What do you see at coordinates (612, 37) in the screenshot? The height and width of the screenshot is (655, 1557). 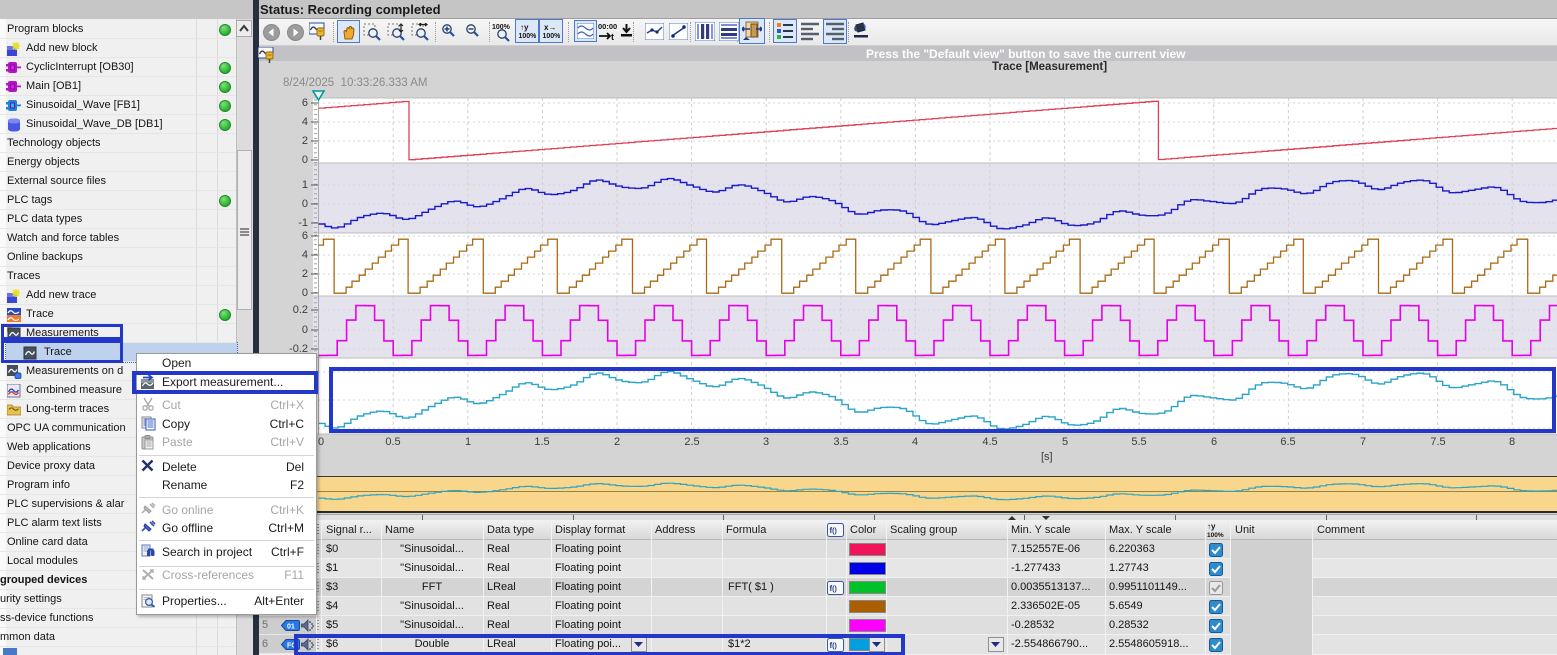 I see `svg-text: t` at bounding box center [612, 37].